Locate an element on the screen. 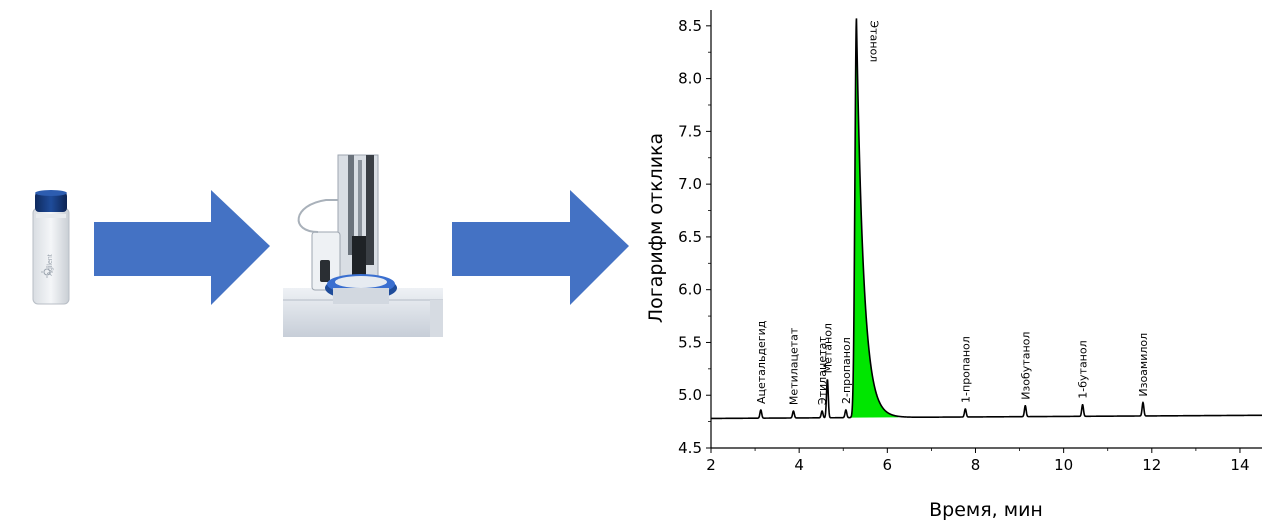  y-tick-label: 8.5 is located at coordinates (690, 26).